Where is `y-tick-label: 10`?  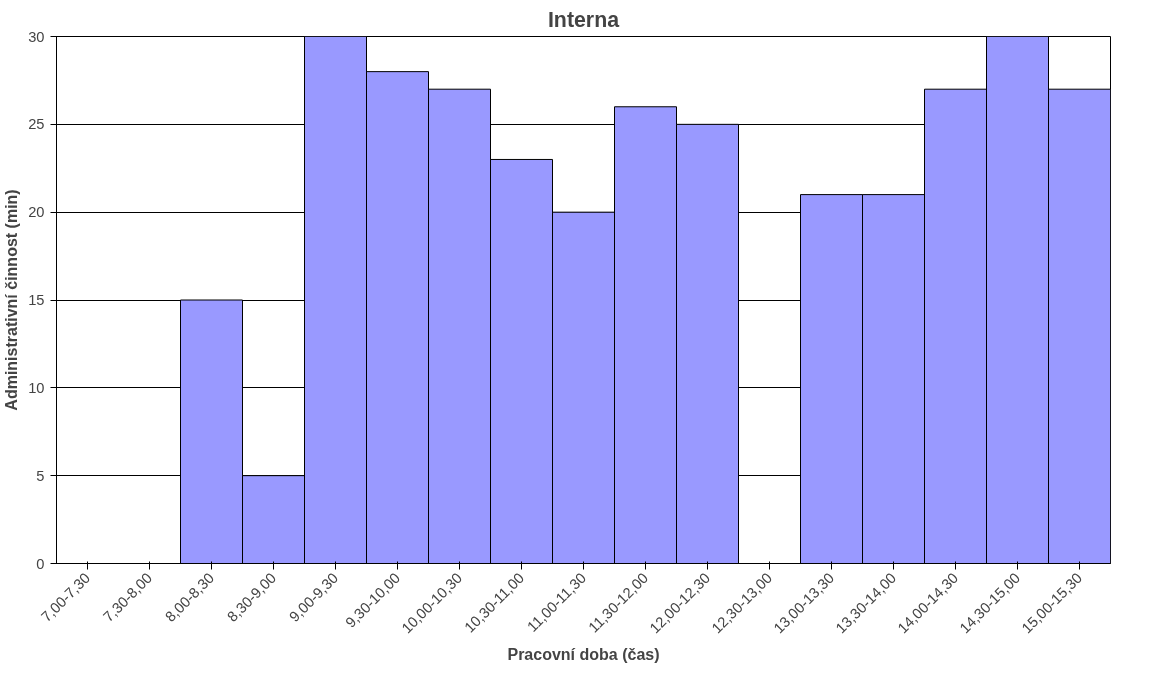 y-tick-label: 10 is located at coordinates (36, 387).